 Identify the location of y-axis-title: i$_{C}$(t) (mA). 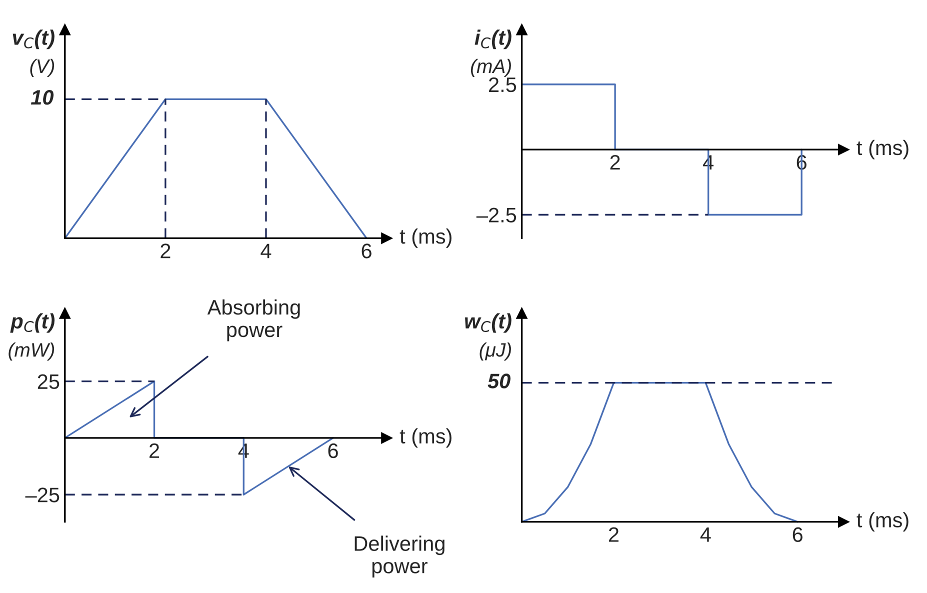
(491, 53).